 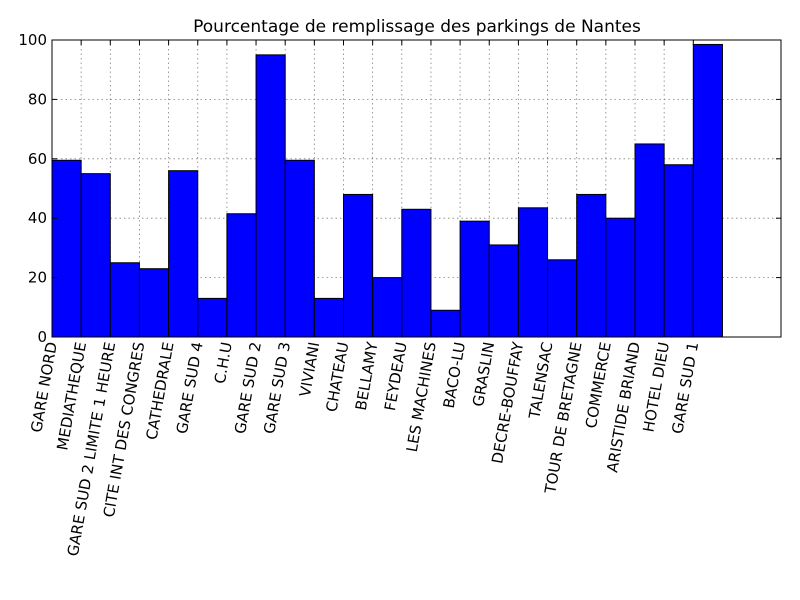 I want to click on x-tick-label: FEYDEAU, so click(x=396, y=377).